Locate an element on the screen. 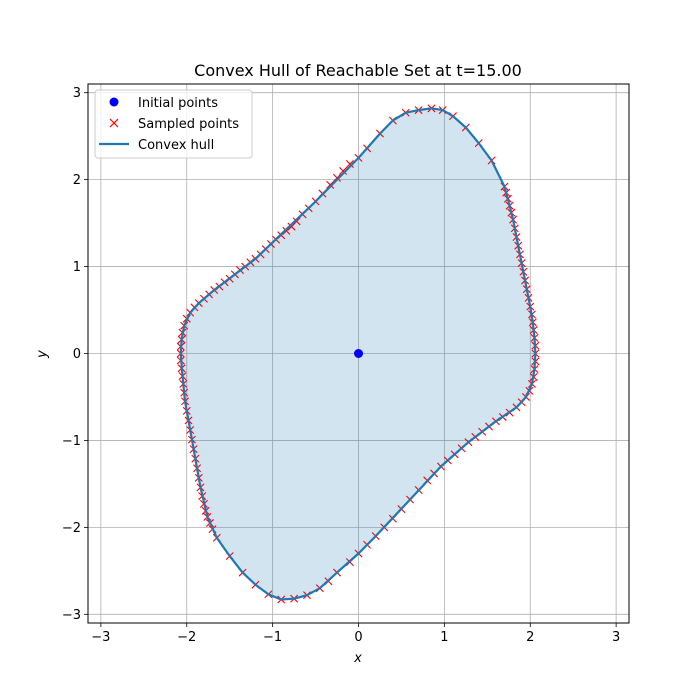 The height and width of the screenshot is (700, 700). x-tick-label: 1 is located at coordinates (444, 637).